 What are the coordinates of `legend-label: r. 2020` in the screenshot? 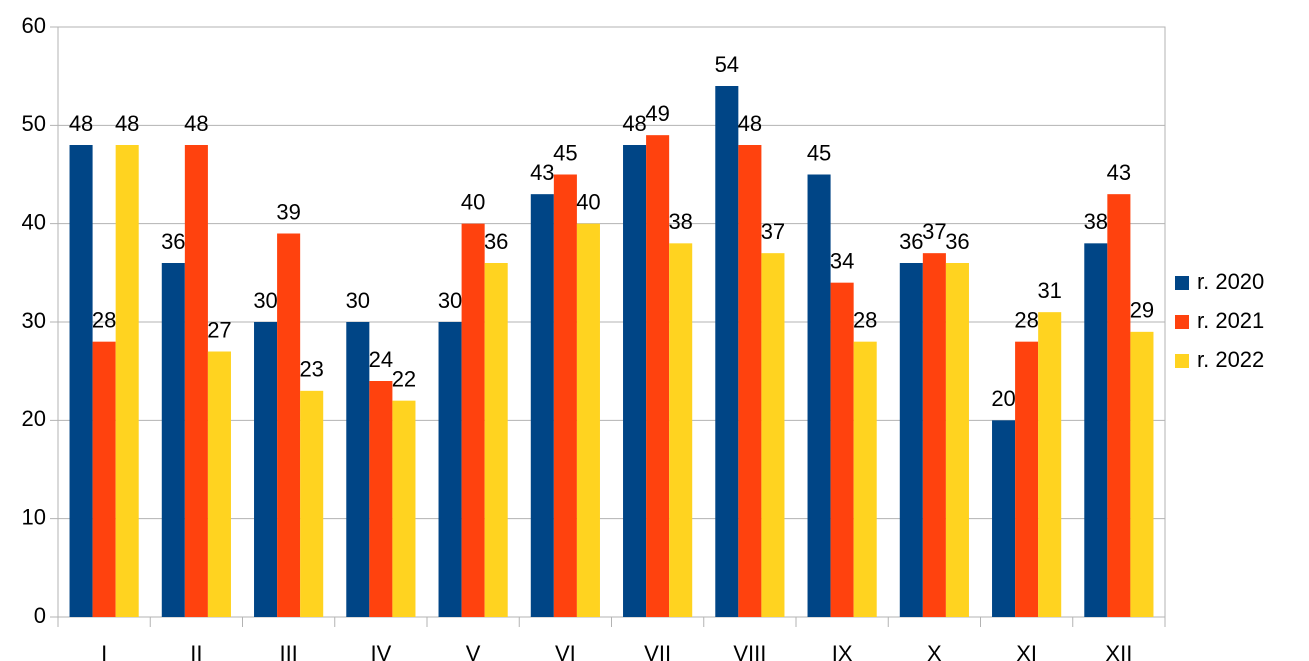 It's located at (1230, 281).